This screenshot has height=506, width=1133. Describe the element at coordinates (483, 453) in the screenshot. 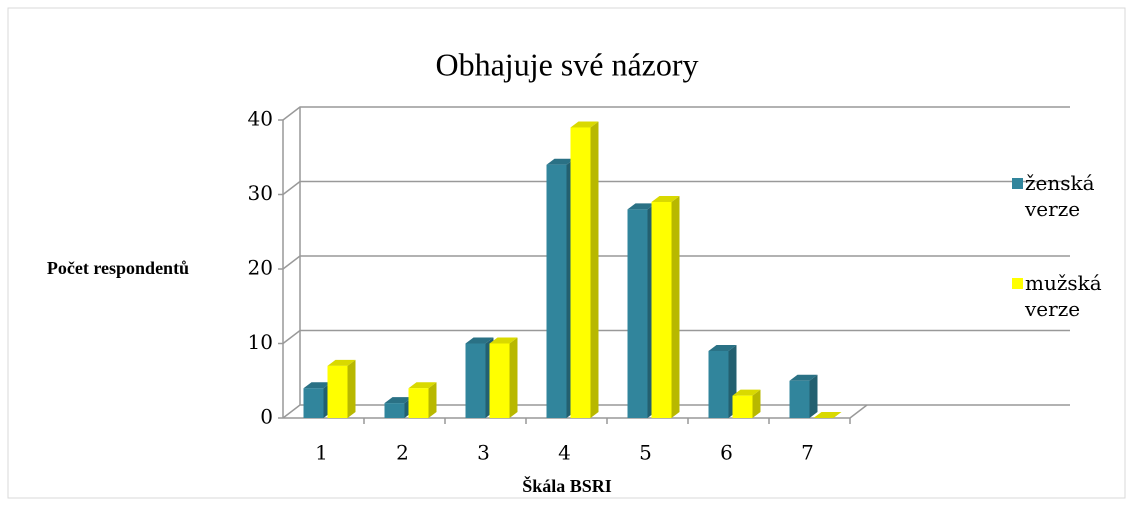

I see `x-tick-label: 3` at that location.